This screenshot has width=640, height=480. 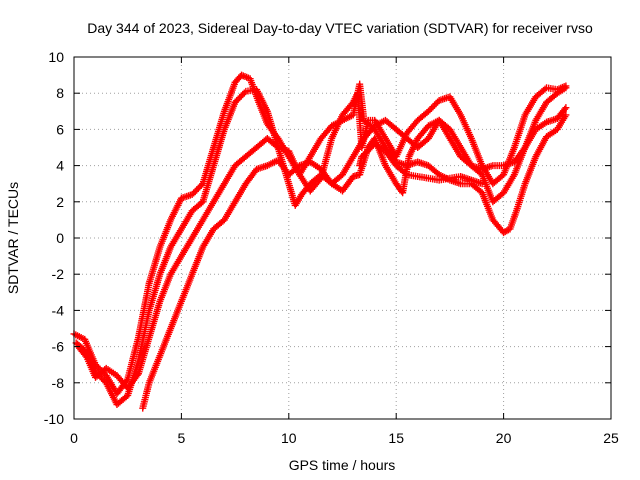 I want to click on y-tick-label: 4, so click(x=60, y=166).